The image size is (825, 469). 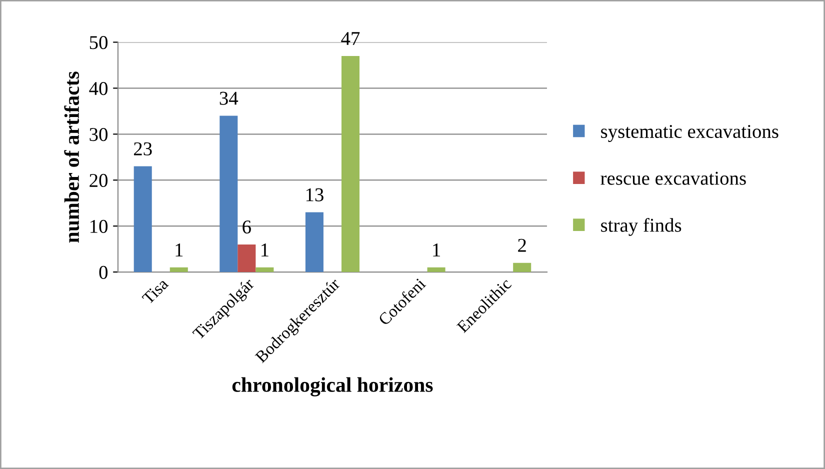 What do you see at coordinates (98, 89) in the screenshot?
I see `y-tick-label: 40` at bounding box center [98, 89].